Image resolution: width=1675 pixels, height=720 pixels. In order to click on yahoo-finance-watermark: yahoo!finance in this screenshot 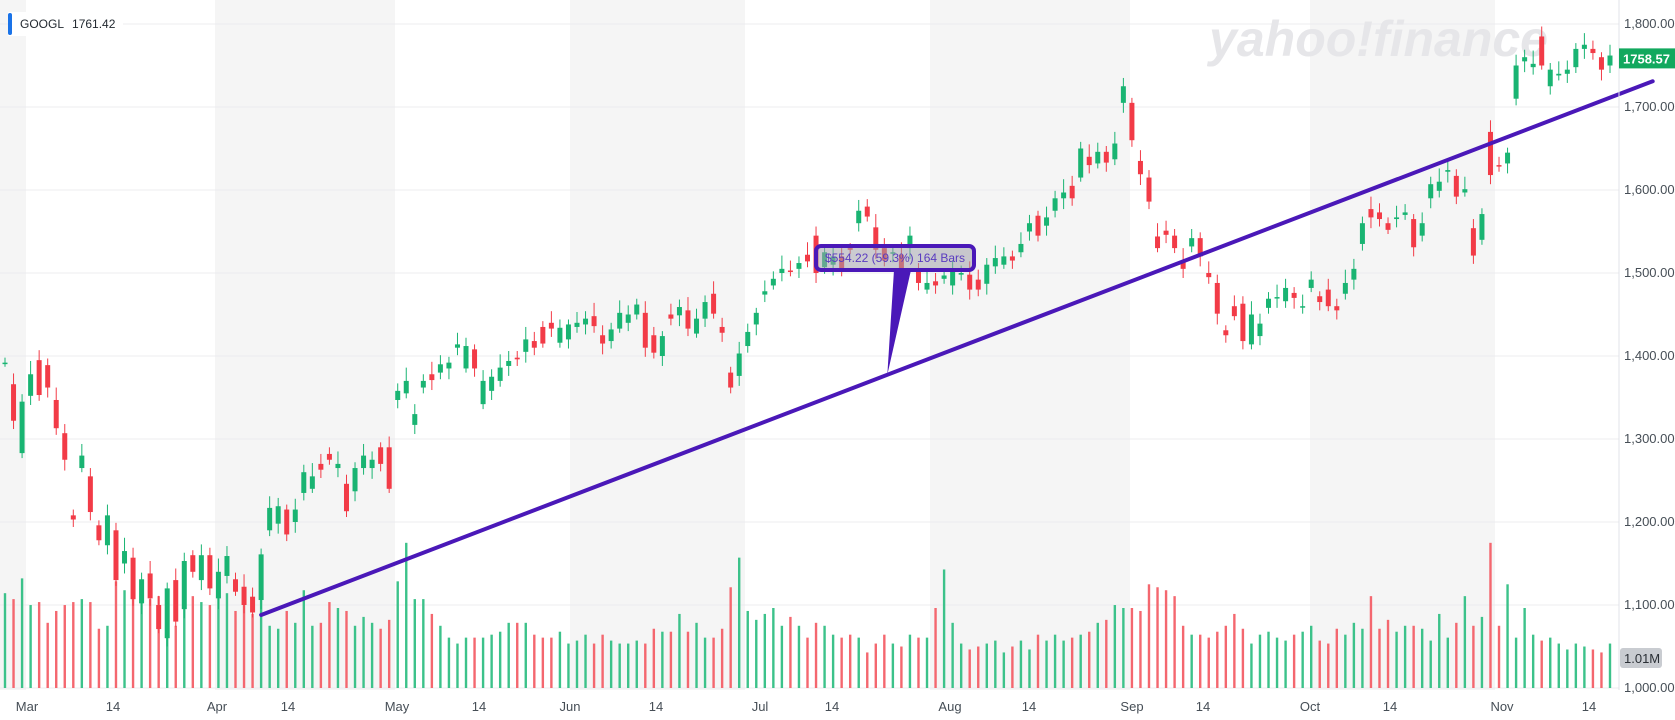, I will do `click(1377, 39)`.